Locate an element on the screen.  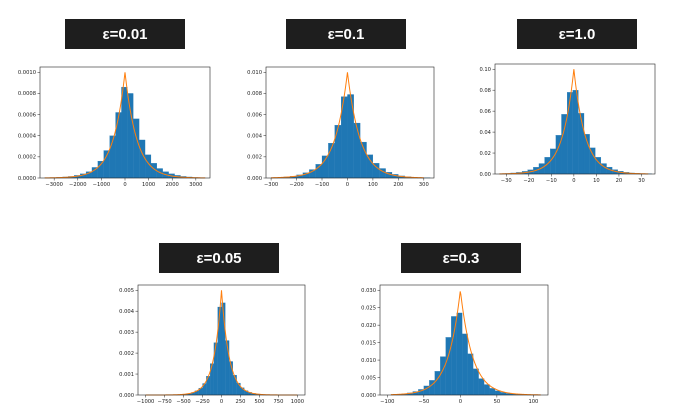
chart-title-banner: ε=0.05 is located at coordinates (219, 258).